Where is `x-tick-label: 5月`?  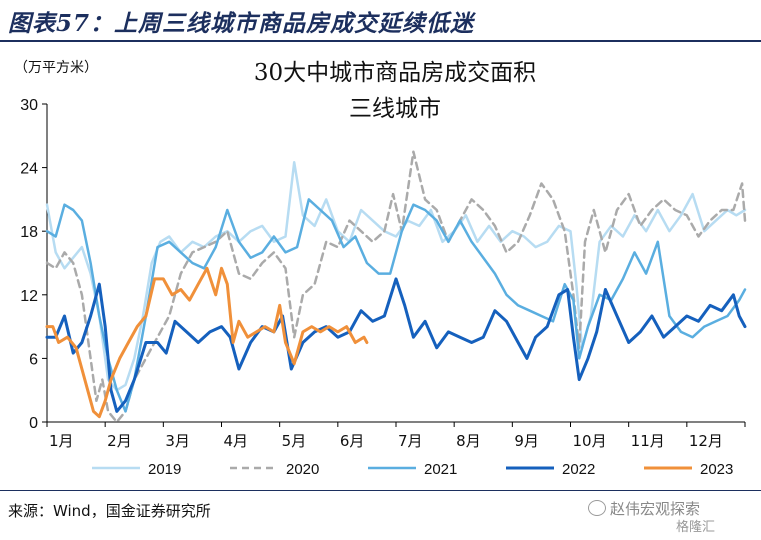 x-tick-label: 5月 is located at coordinates (294, 441).